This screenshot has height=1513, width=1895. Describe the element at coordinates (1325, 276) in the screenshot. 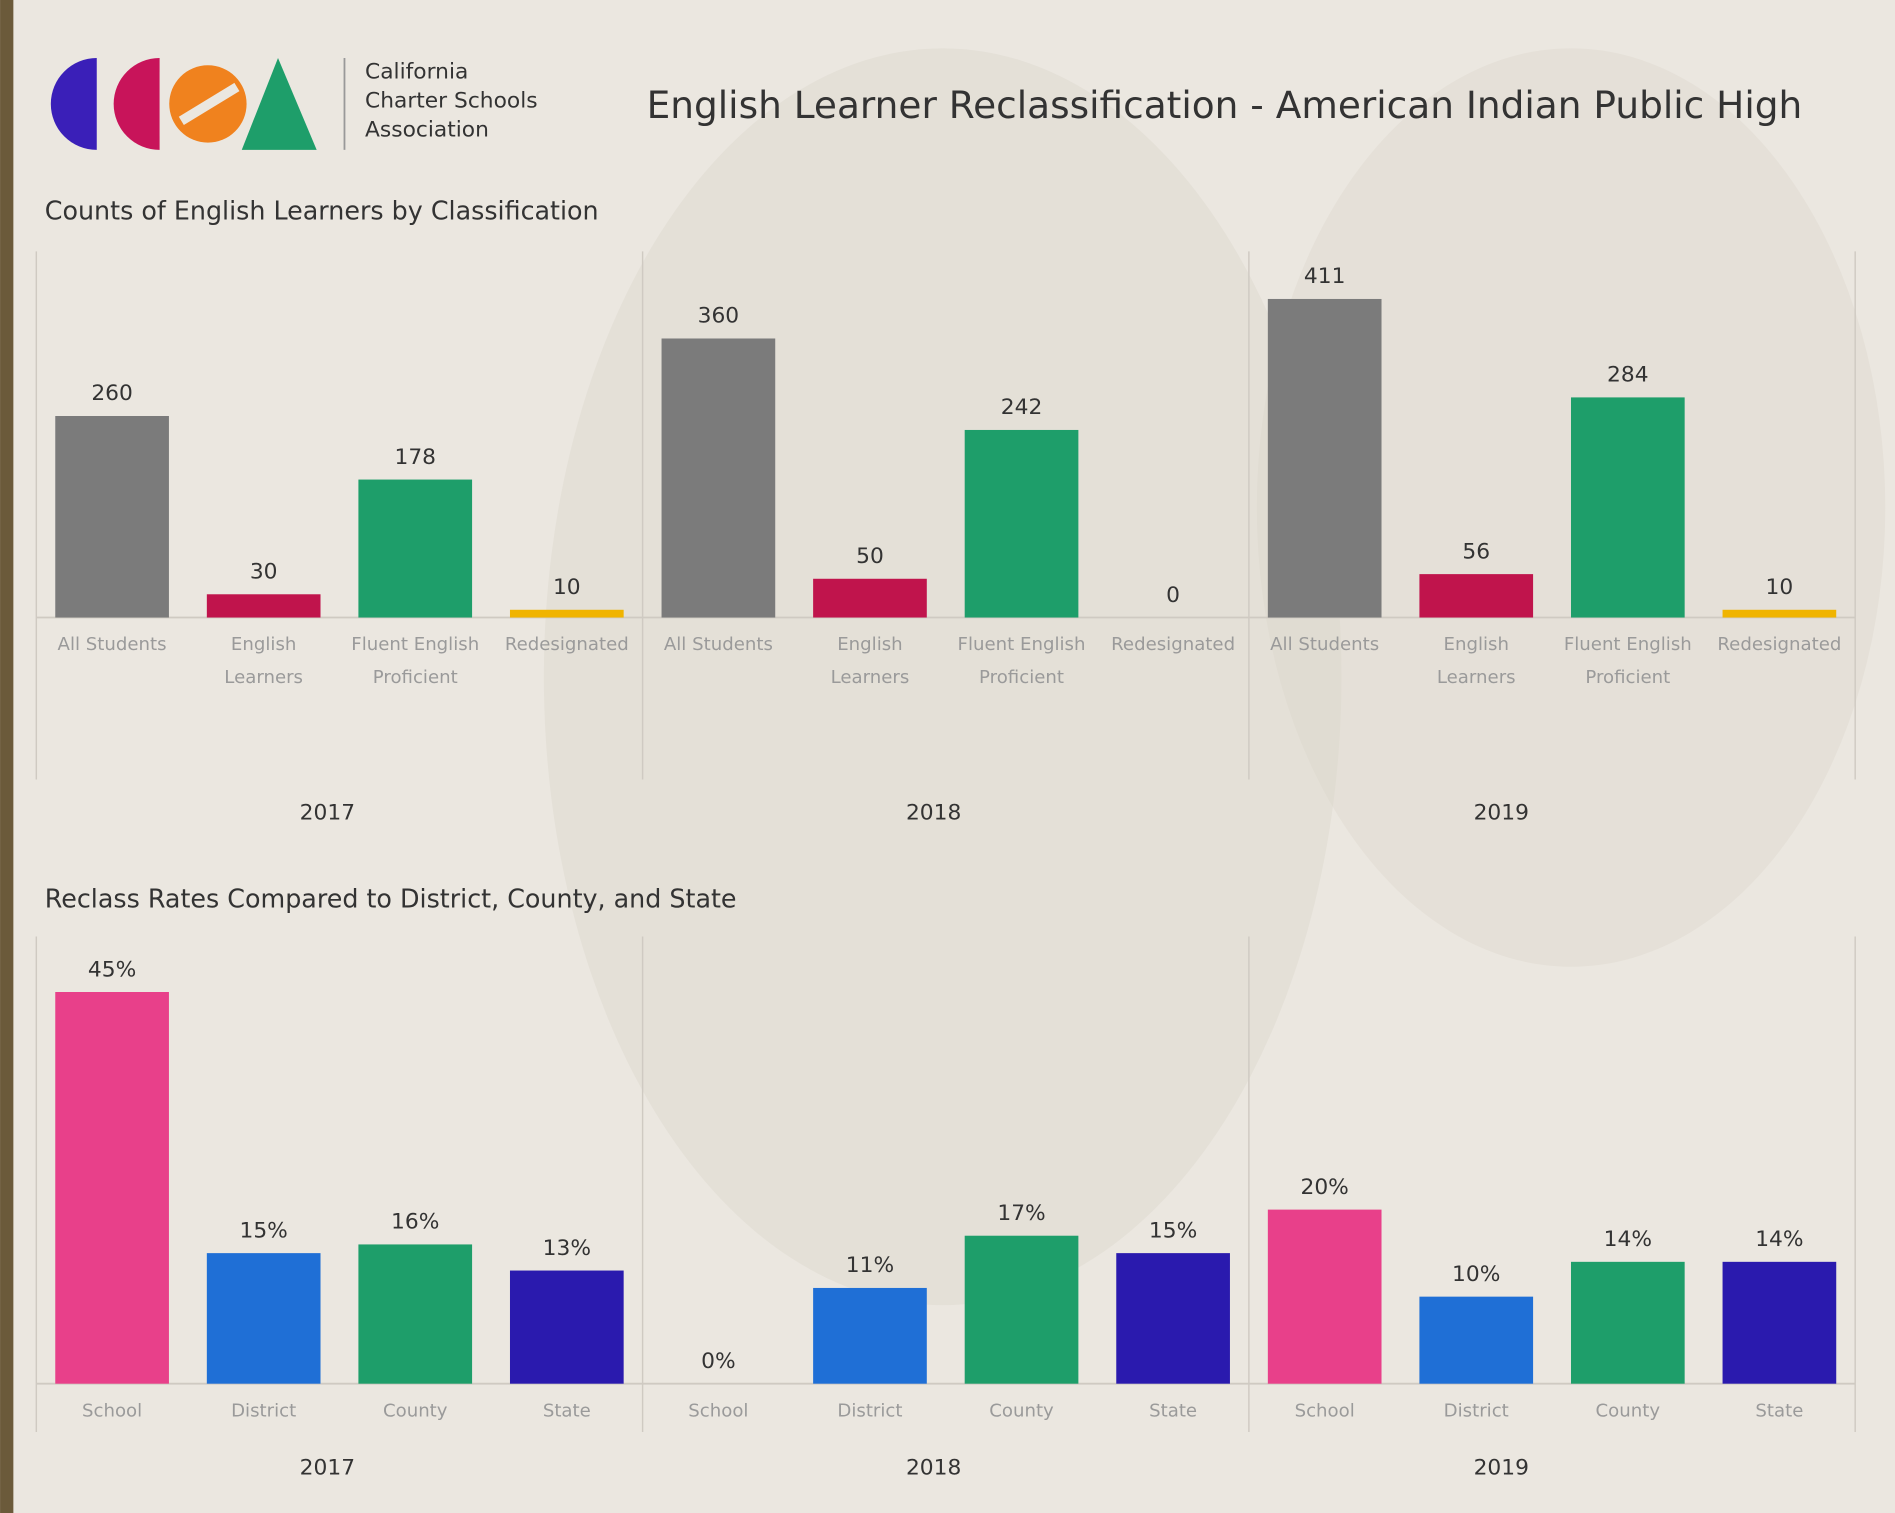

I see `data-label: 411` at that location.